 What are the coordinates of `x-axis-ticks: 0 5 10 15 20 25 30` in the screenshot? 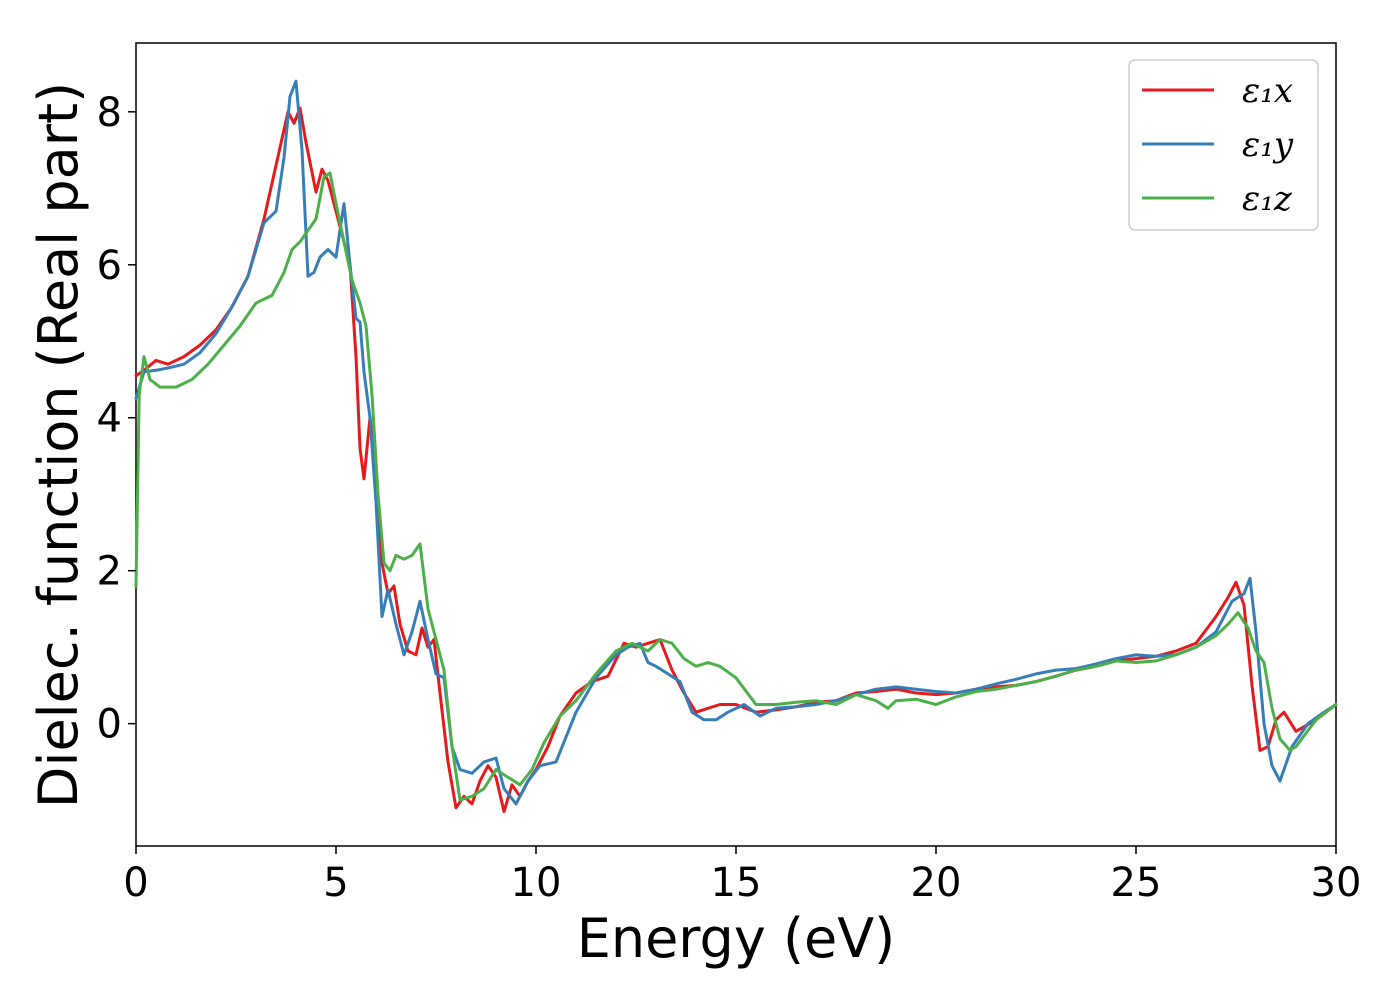 It's located at (742, 876).